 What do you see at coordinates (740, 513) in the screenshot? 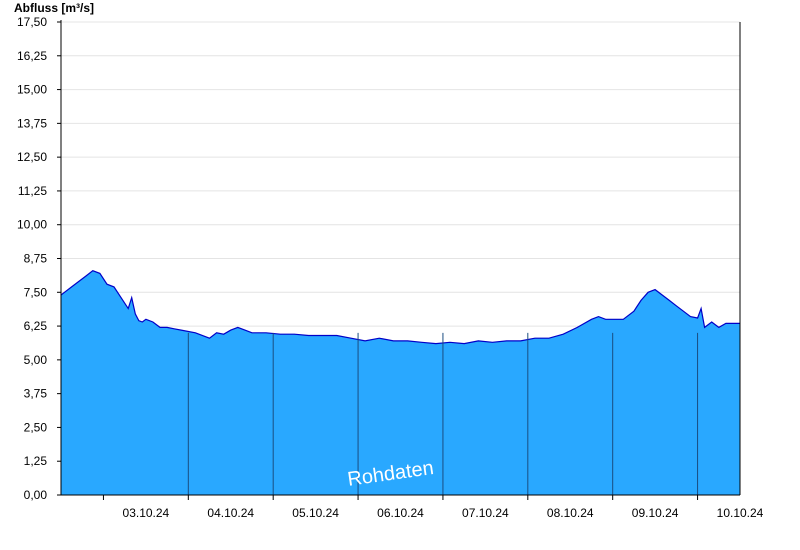
I see `x-tick-label: 10.10.24` at bounding box center [740, 513].